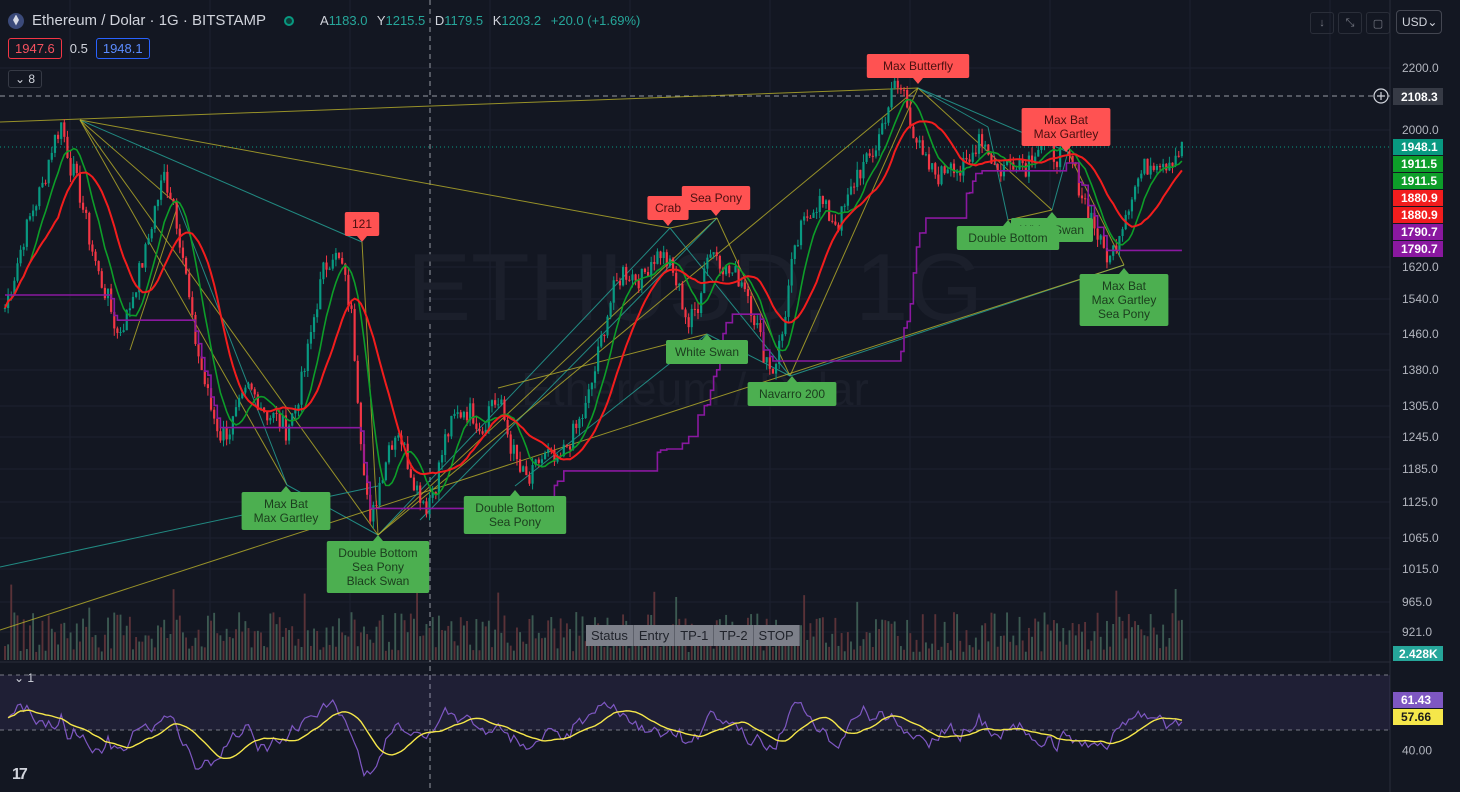  What do you see at coordinates (31, 678) in the screenshot?
I see `rsi-indicator-count: 1` at bounding box center [31, 678].